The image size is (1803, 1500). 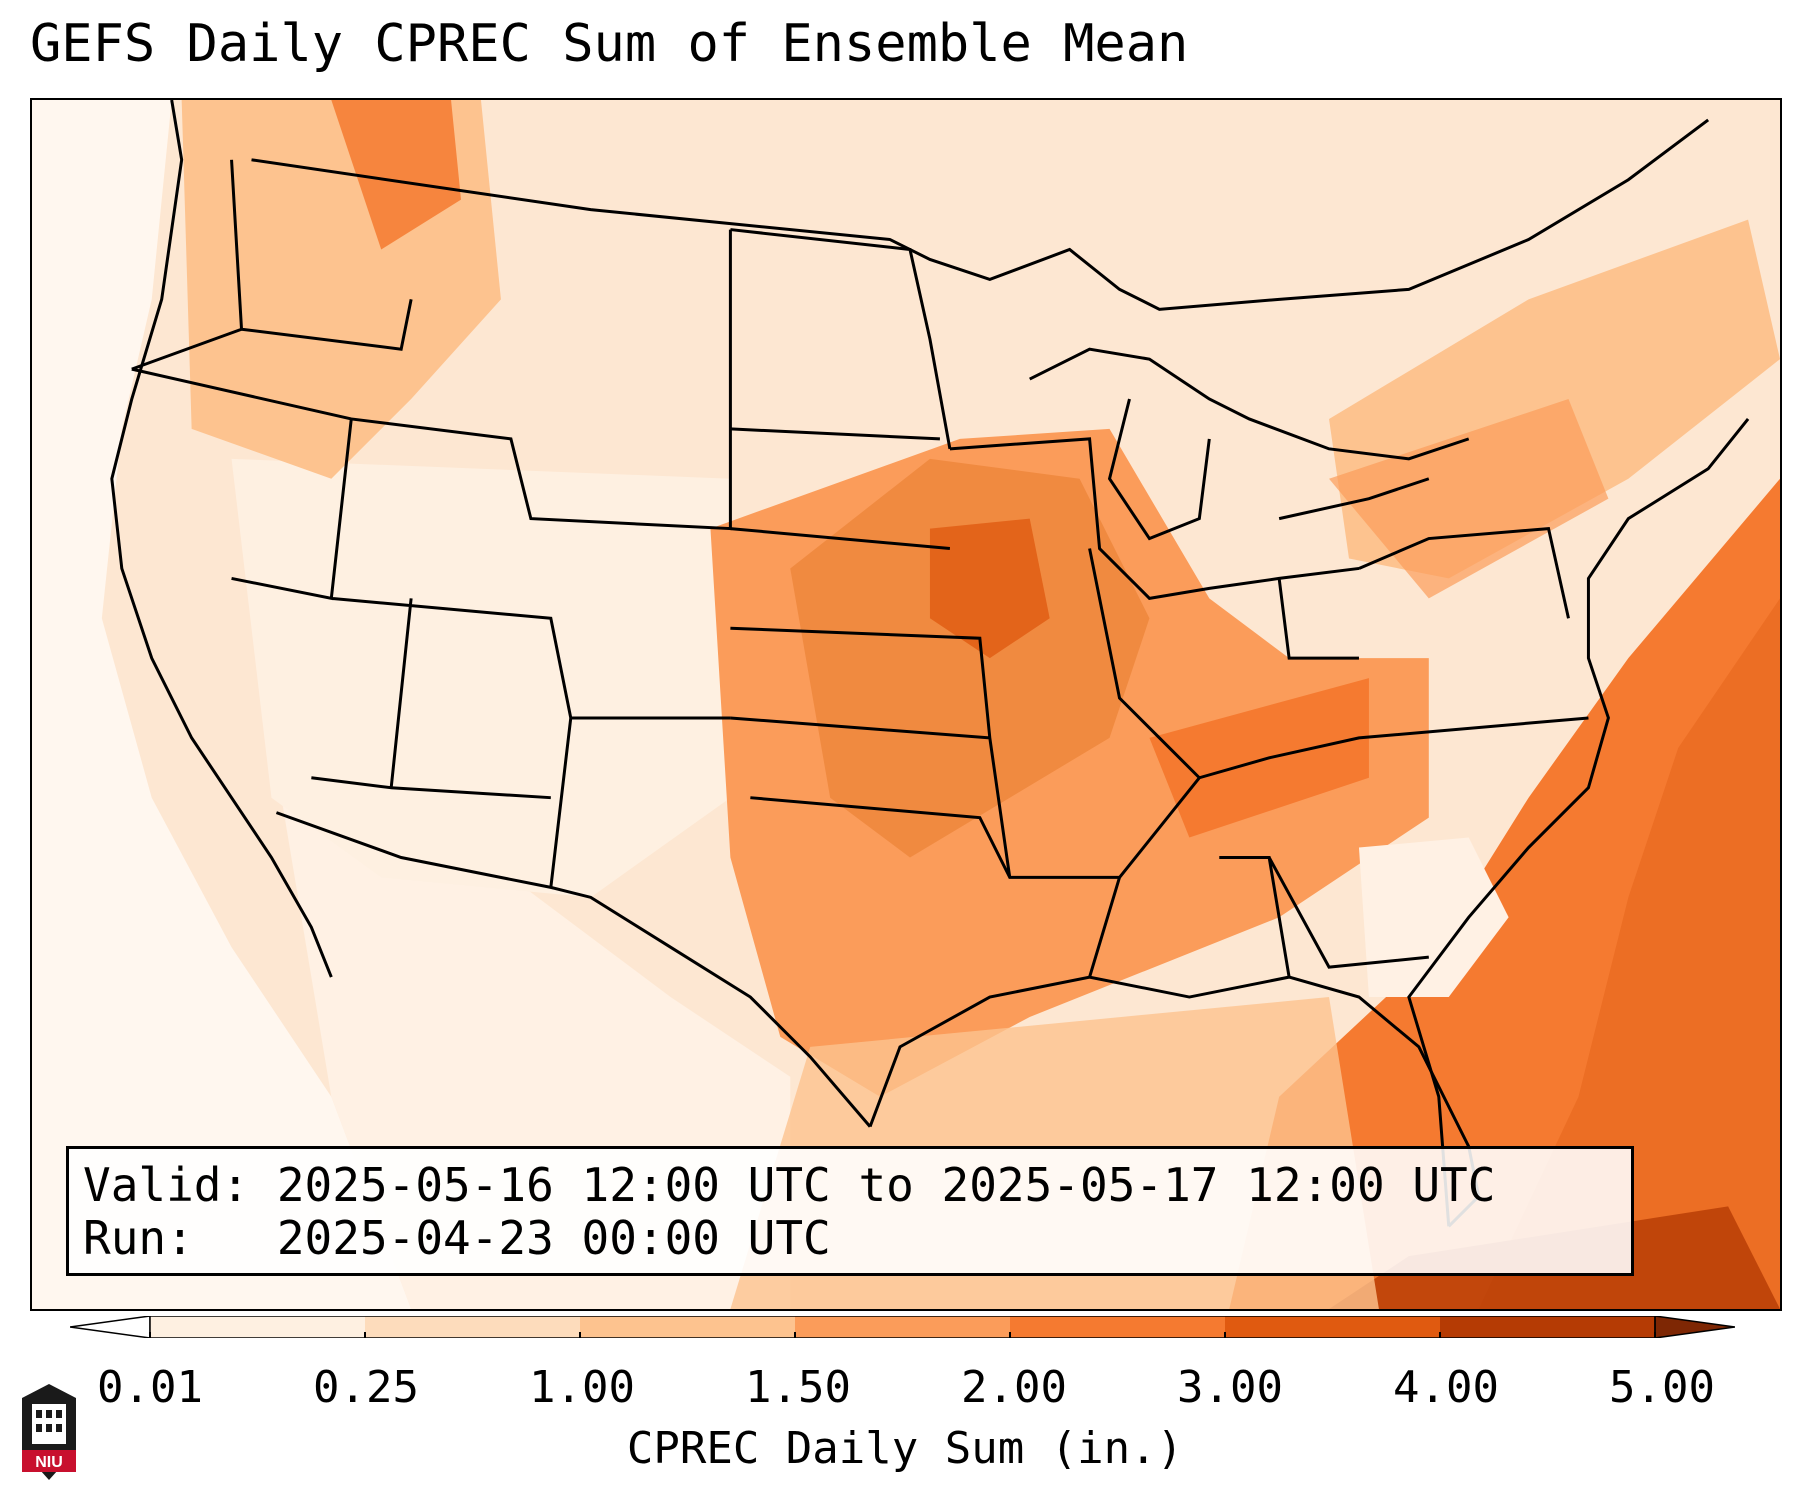 What do you see at coordinates (582, 1387) in the screenshot?
I see `colorbar-tick-label: 1.00` at bounding box center [582, 1387].